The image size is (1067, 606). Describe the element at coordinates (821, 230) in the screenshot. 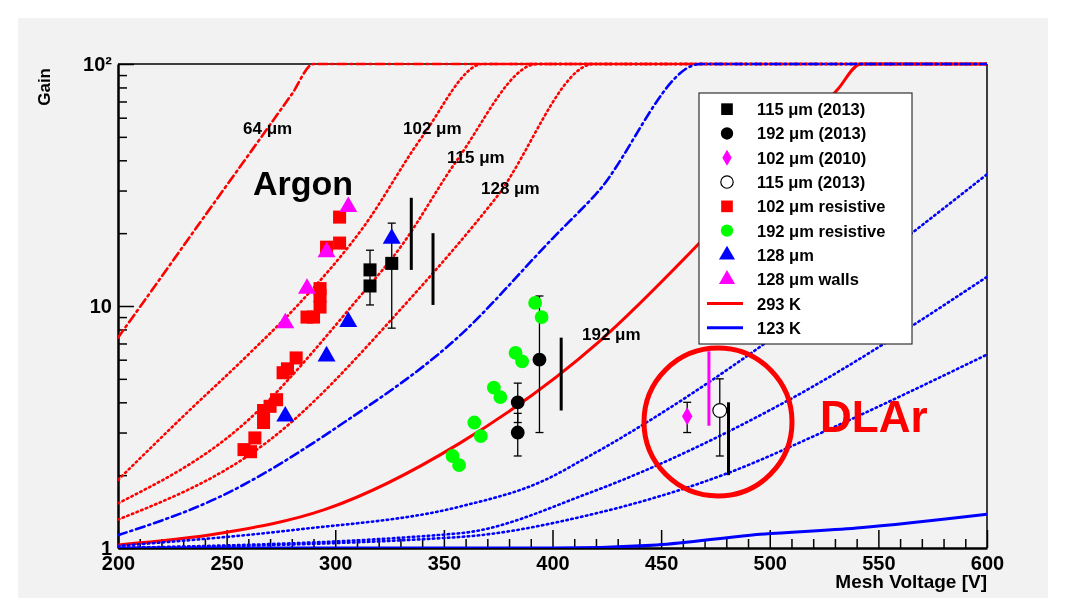

I see `legend-label: 192 μm resistive` at that location.